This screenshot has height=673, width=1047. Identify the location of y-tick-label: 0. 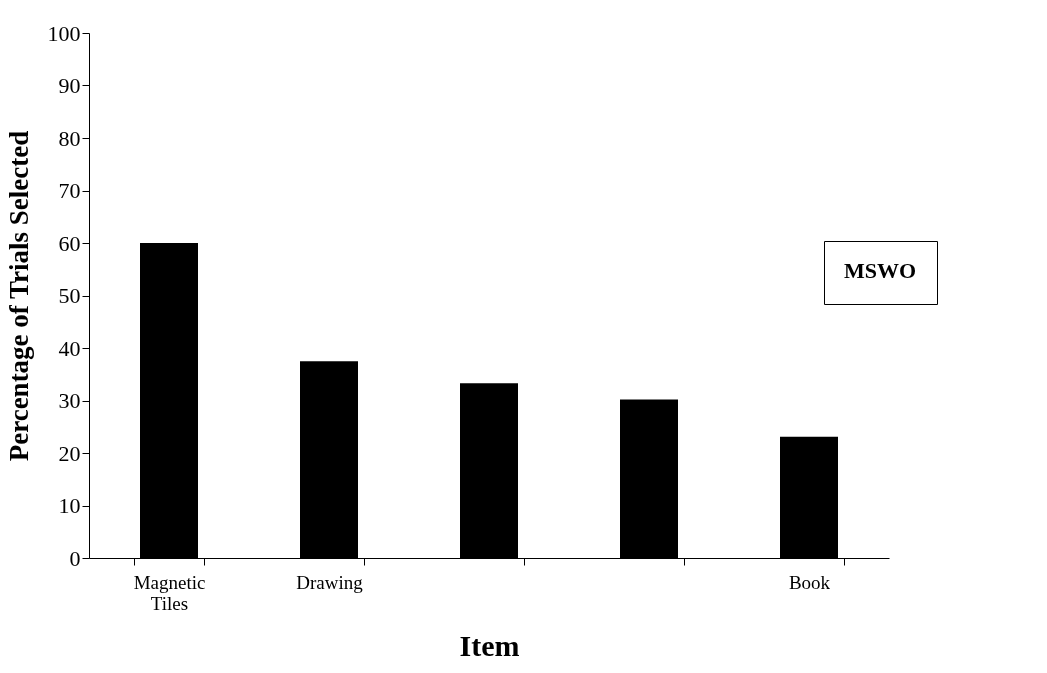
(75, 558).